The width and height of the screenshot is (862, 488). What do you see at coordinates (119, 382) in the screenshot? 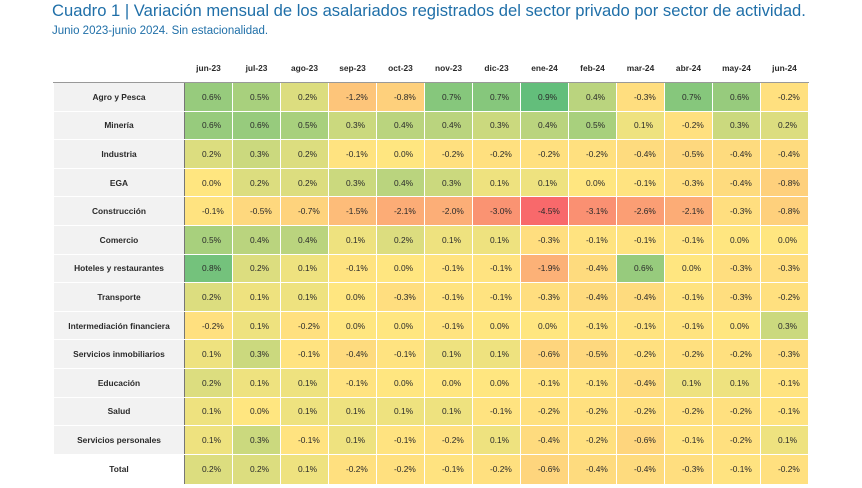
I see `row-label: Educación` at bounding box center [119, 382].